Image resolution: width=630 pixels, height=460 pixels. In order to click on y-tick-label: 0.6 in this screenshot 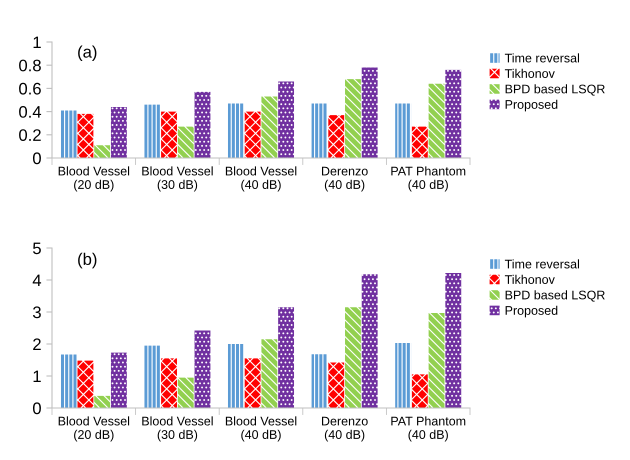, I will do `click(30, 88)`.